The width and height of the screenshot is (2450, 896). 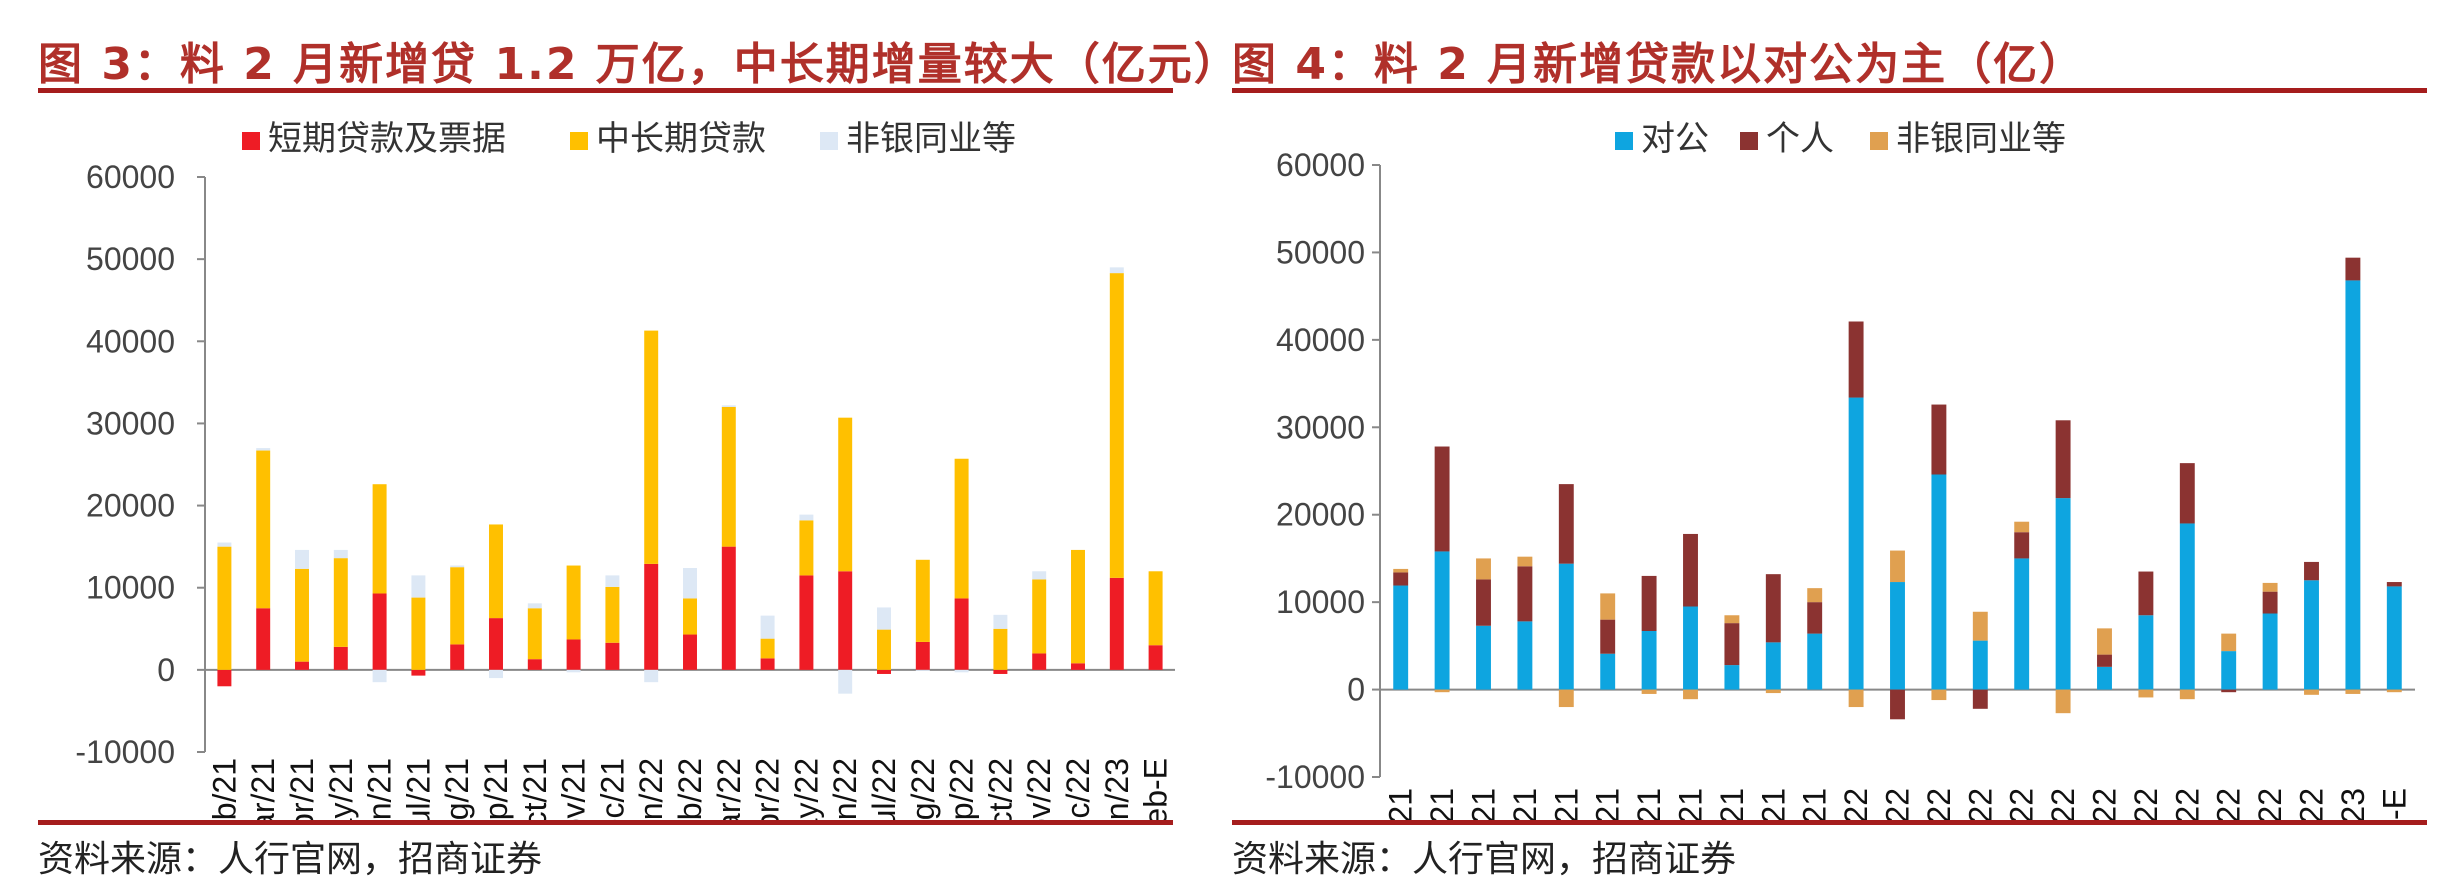 I want to click on legend-label: 非银同业等, so click(x=931, y=139).